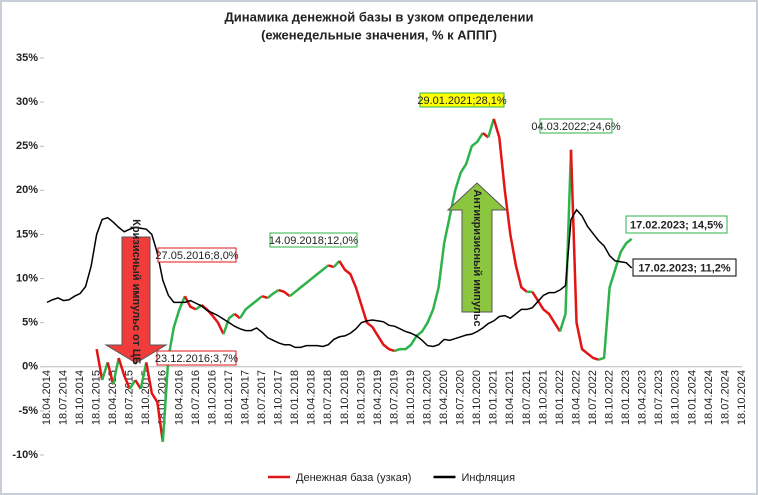 This screenshot has width=758, height=495. Describe the element at coordinates (262, 397) in the screenshot. I see `x-tick-label: 18.07.2017` at that location.